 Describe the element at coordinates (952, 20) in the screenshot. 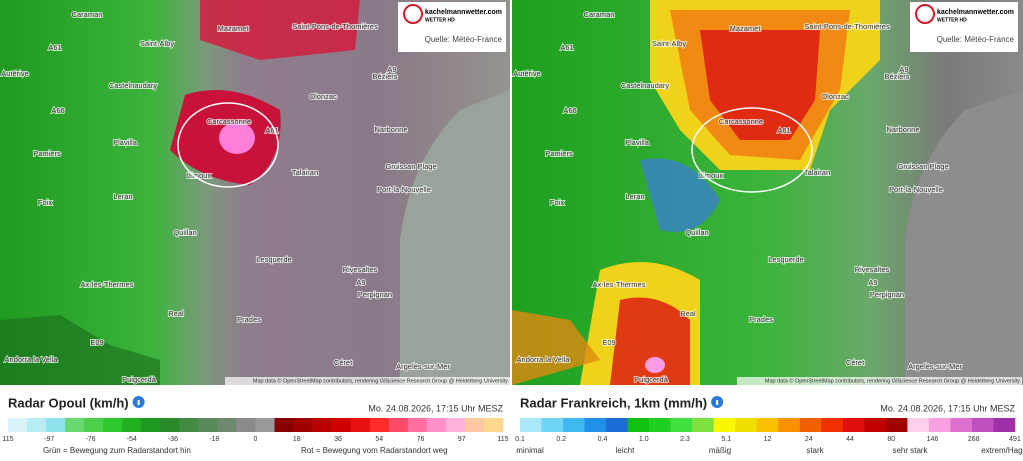

I see `logo-sub: WETTER HD` at that location.